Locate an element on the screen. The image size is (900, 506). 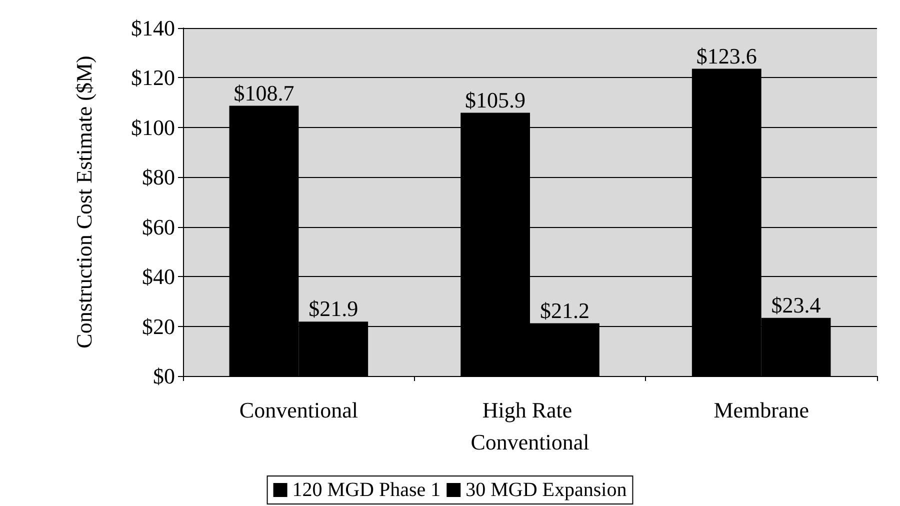
y-axis-title: Construction Cost Estimate ($M) is located at coordinates (84, 202).